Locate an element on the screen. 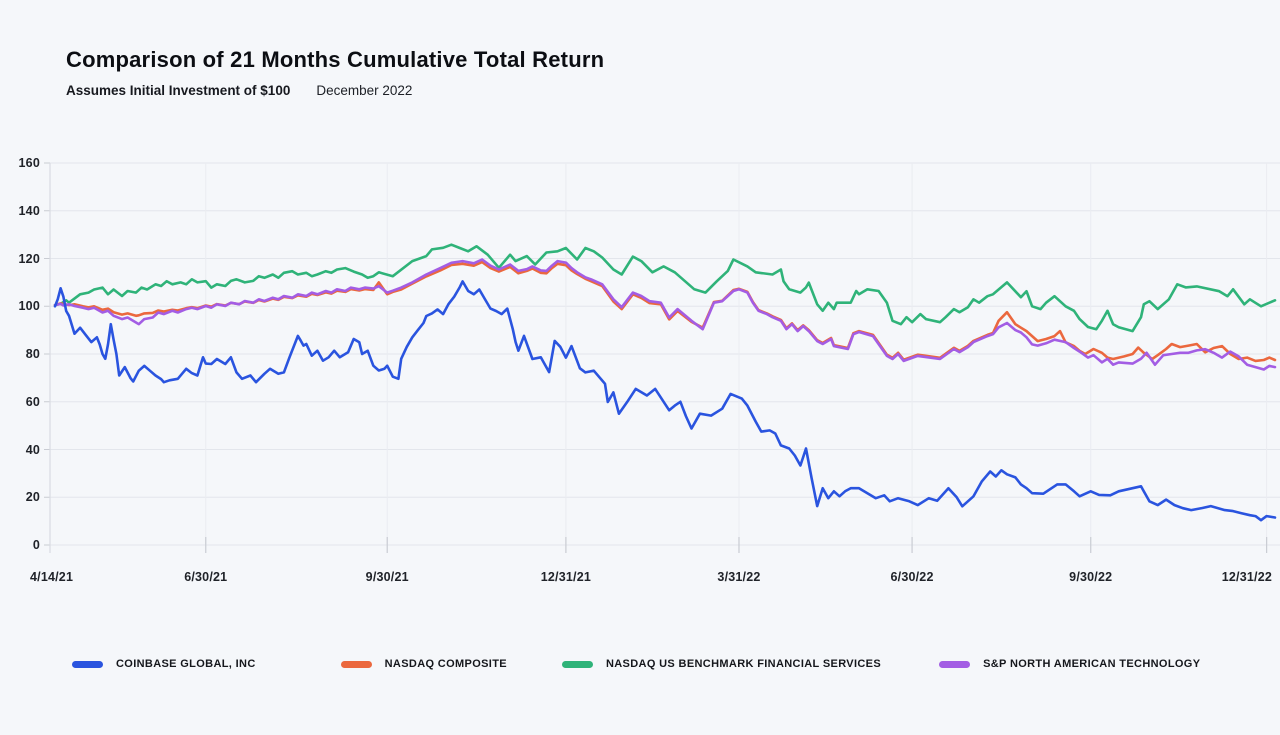 The image size is (1280, 735). subtitle-period: December 2022 is located at coordinates (364, 90).